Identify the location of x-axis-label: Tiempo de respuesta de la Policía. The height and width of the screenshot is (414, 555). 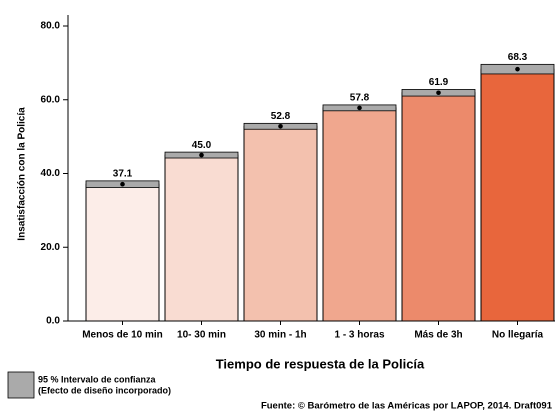
(320, 363).